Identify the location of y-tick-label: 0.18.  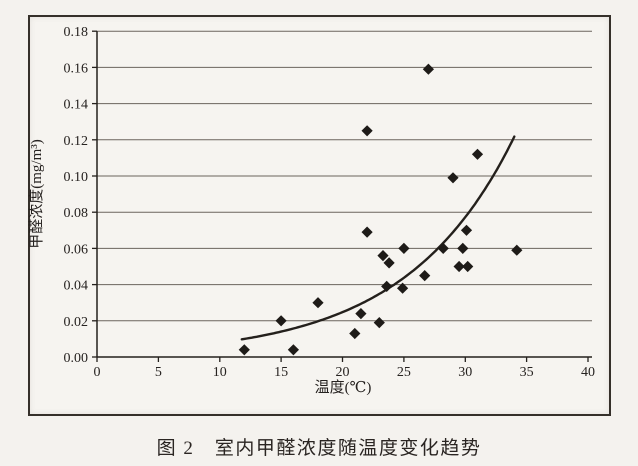
(76, 32).